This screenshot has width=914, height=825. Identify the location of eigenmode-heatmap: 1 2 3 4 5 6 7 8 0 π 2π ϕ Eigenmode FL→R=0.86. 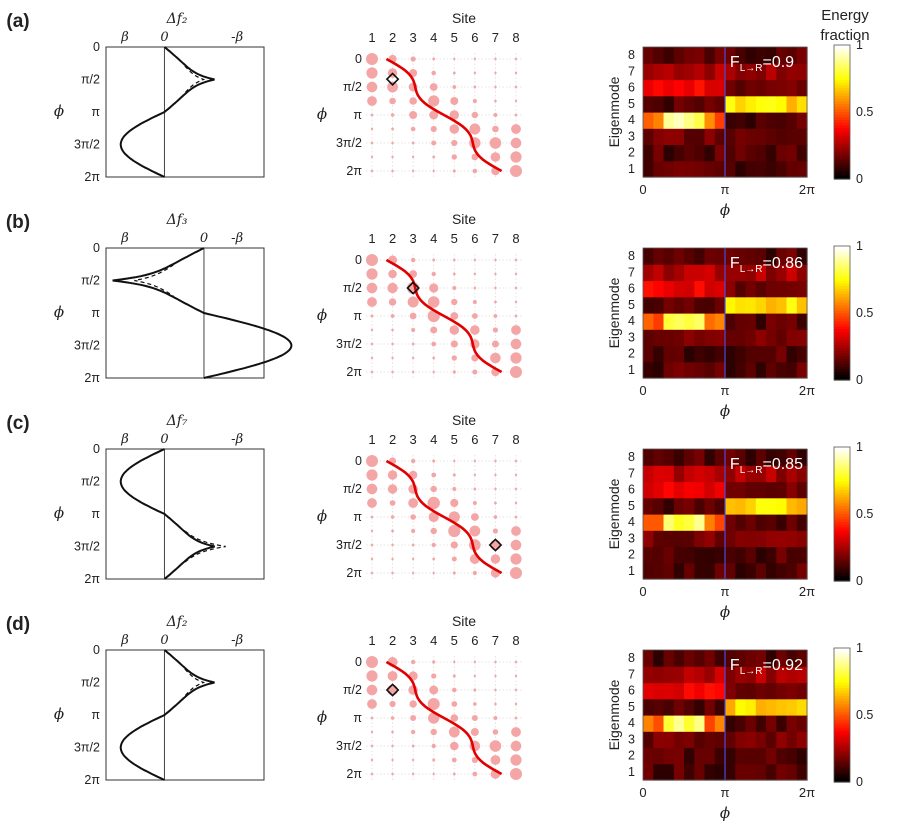
(710, 333).